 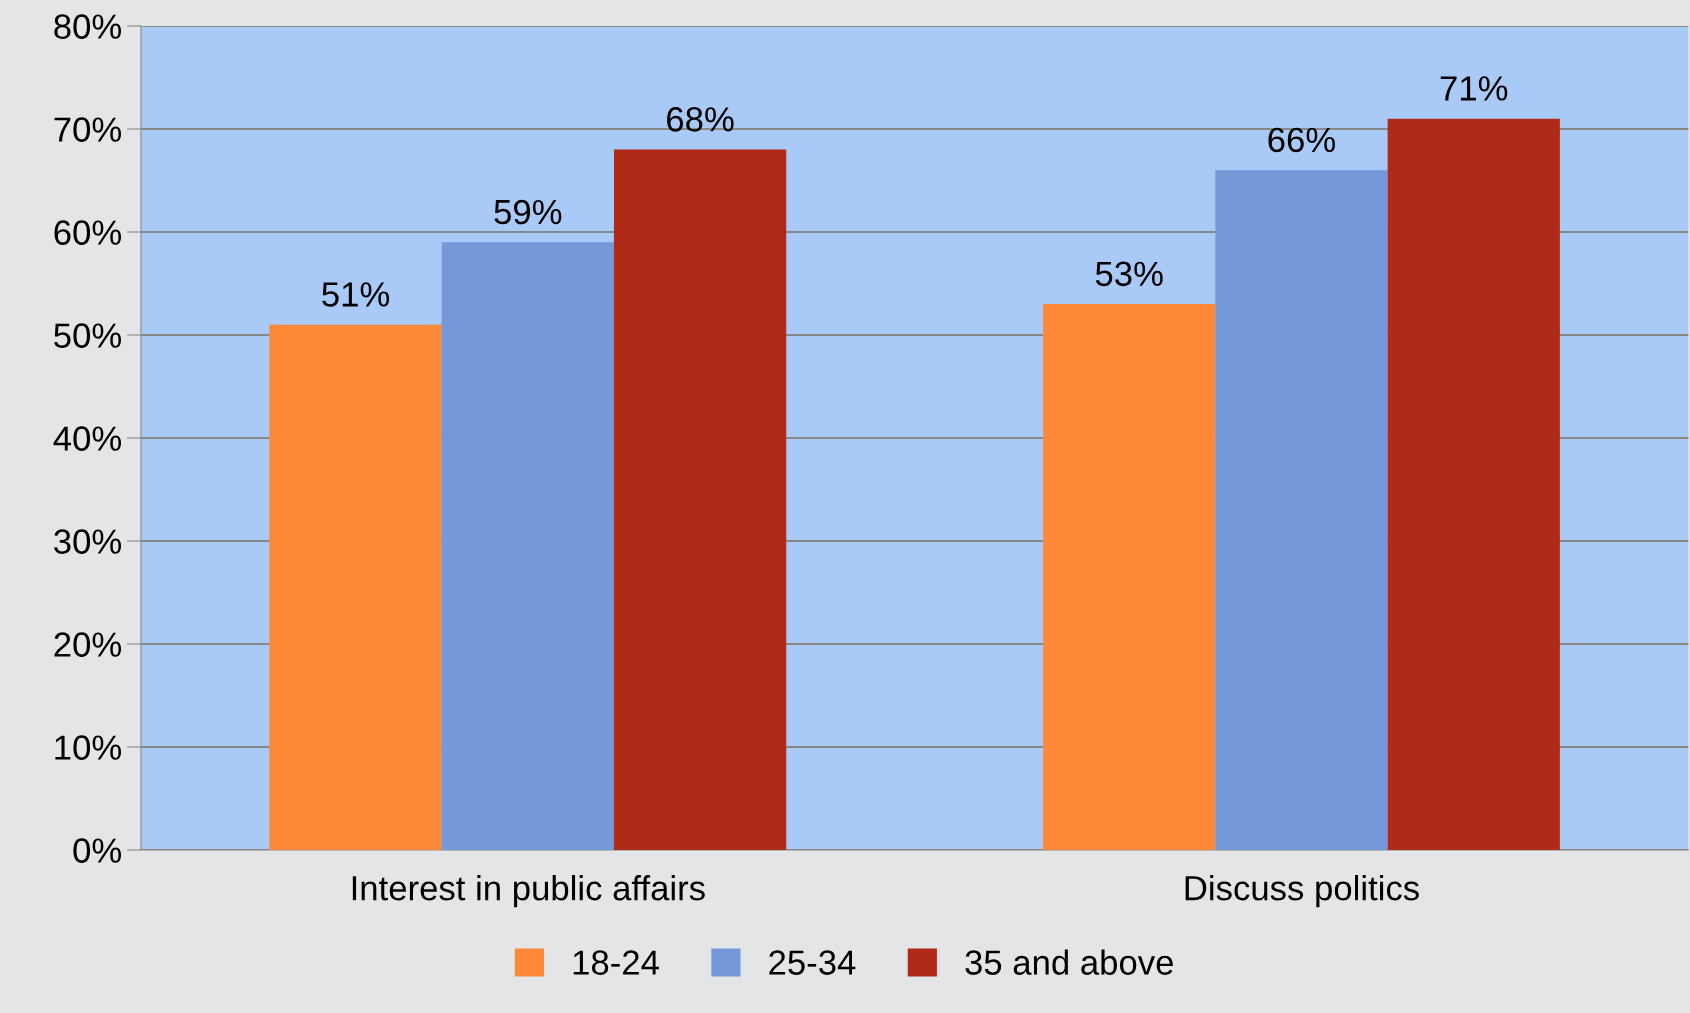 I want to click on legend-label: 35 and above, so click(x=1069, y=962).